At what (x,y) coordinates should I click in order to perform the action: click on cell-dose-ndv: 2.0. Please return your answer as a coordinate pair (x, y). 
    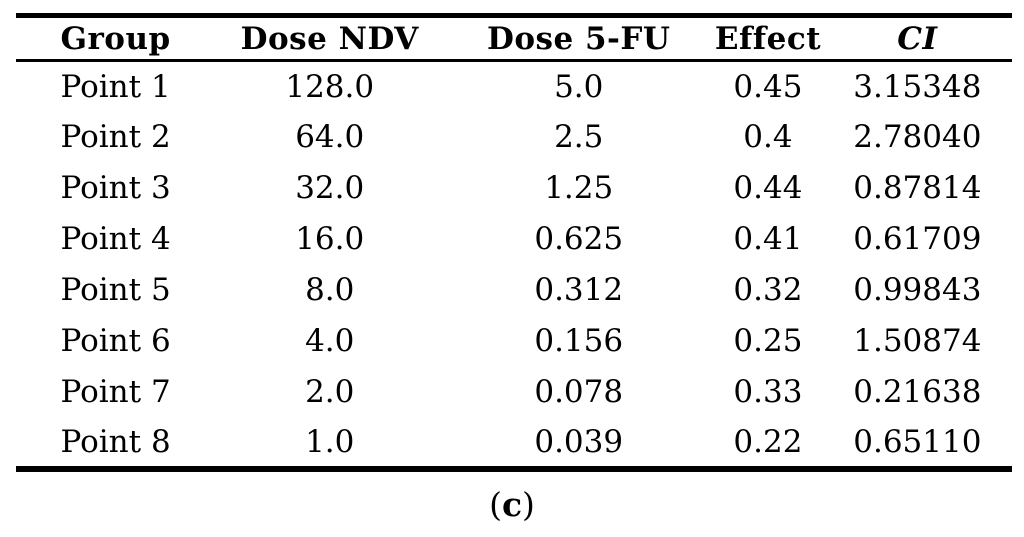
    Looking at the image, I should click on (330, 392).